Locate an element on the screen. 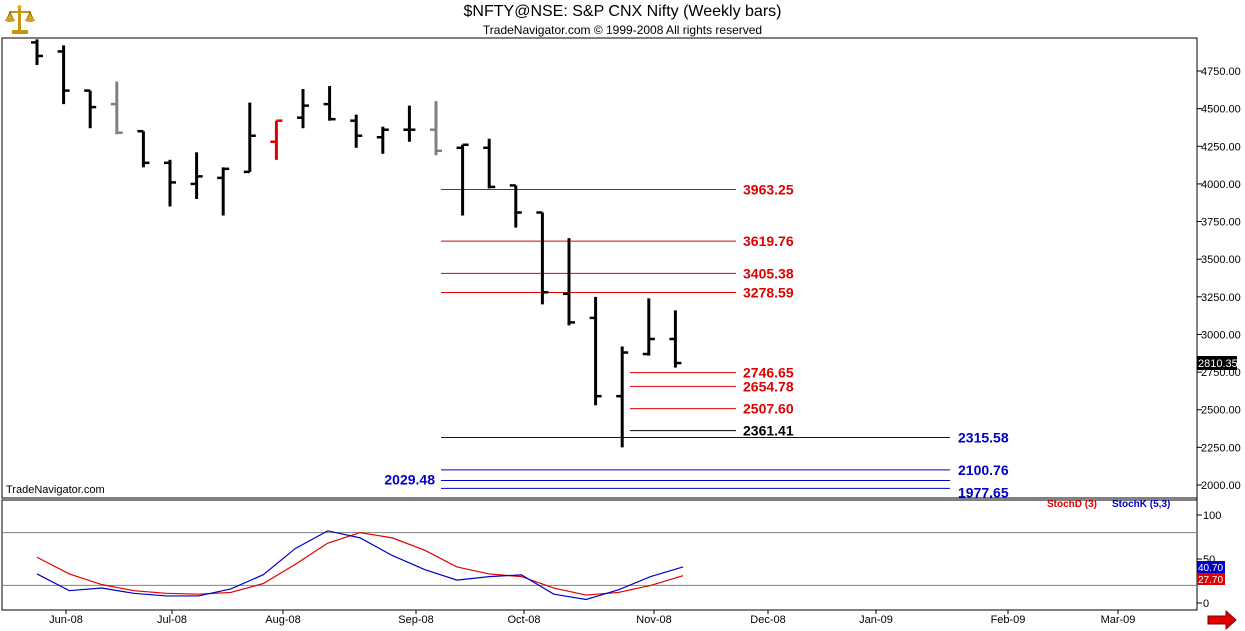 Image resolution: width=1245 pixels, height=631 pixels. x-tick-label: Feb-09 is located at coordinates (1008, 620).